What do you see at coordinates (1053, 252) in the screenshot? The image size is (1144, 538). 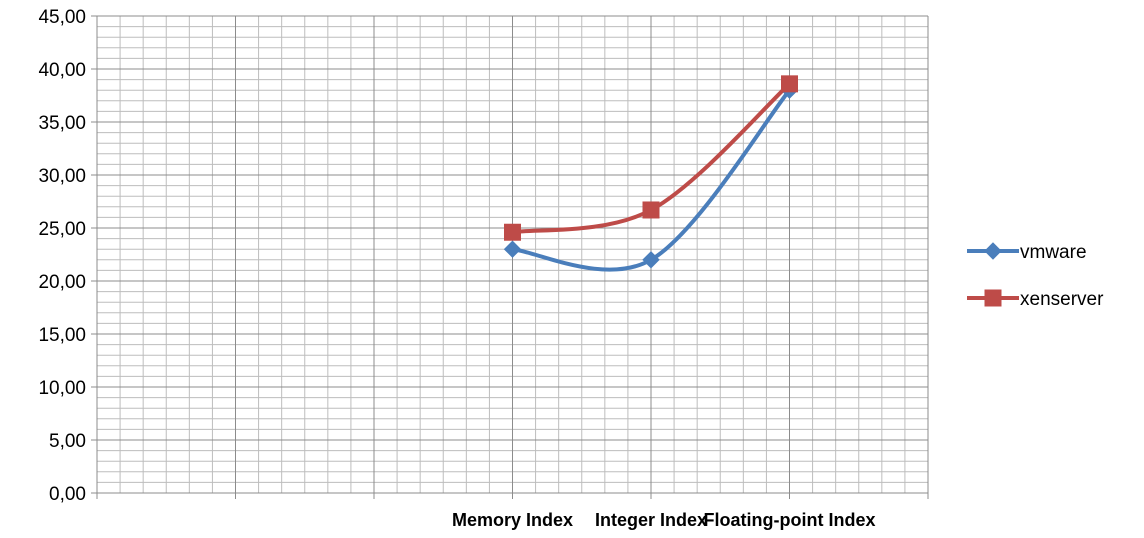 I see `legend-label-vmware: vmware` at bounding box center [1053, 252].